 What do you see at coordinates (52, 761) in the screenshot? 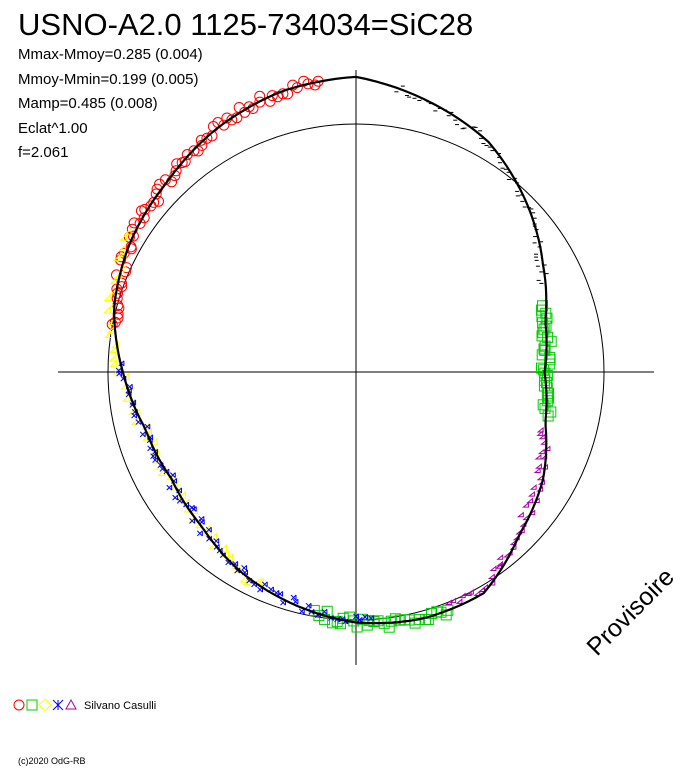
I see `copyright-text: (c)2020 OdG-RB` at bounding box center [52, 761].